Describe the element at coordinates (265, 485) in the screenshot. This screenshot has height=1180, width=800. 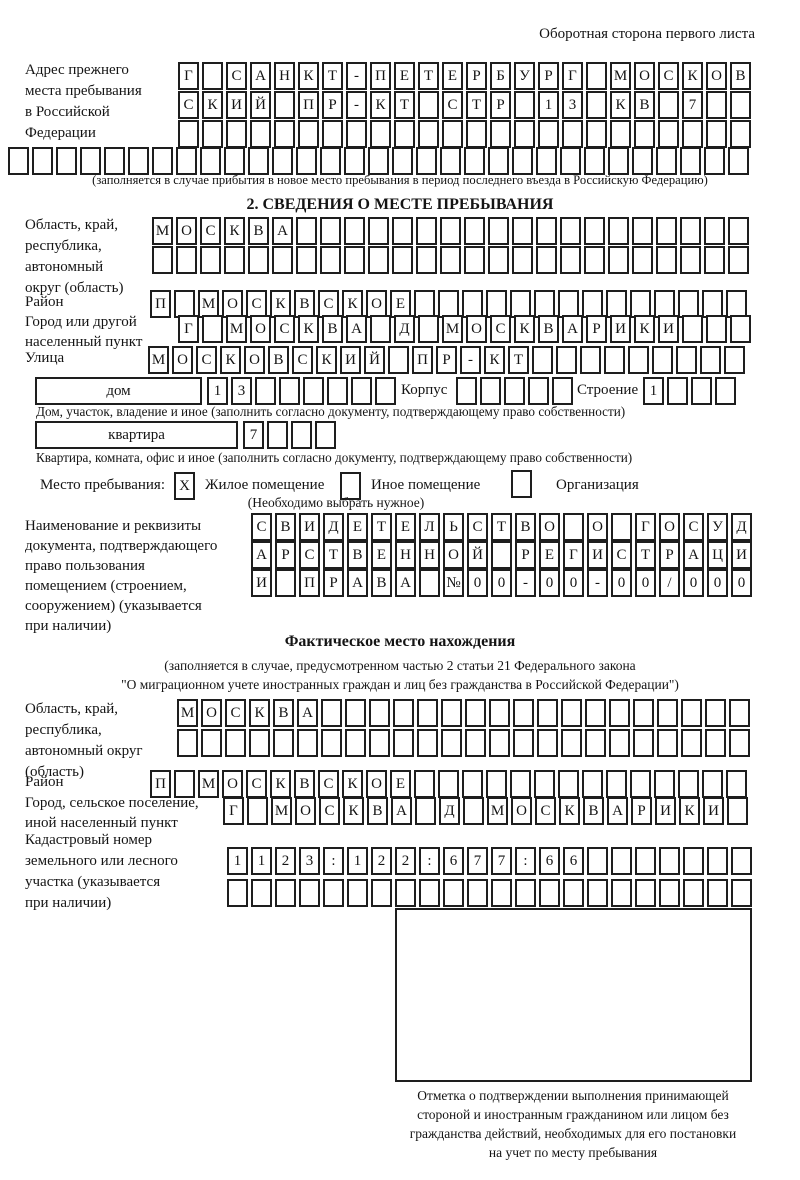
I see `residential-label: Жилое помещение` at that location.